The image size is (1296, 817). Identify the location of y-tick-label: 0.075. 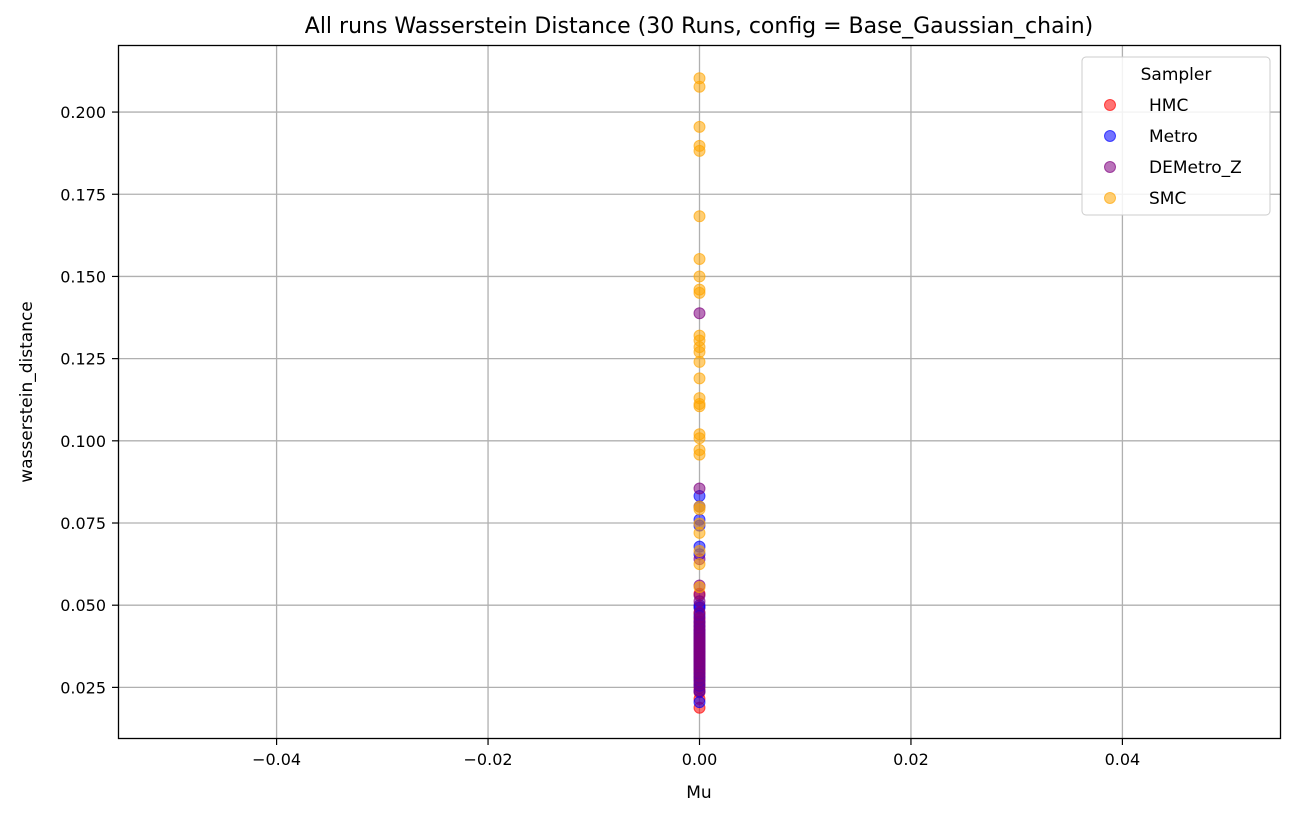
(83, 523).